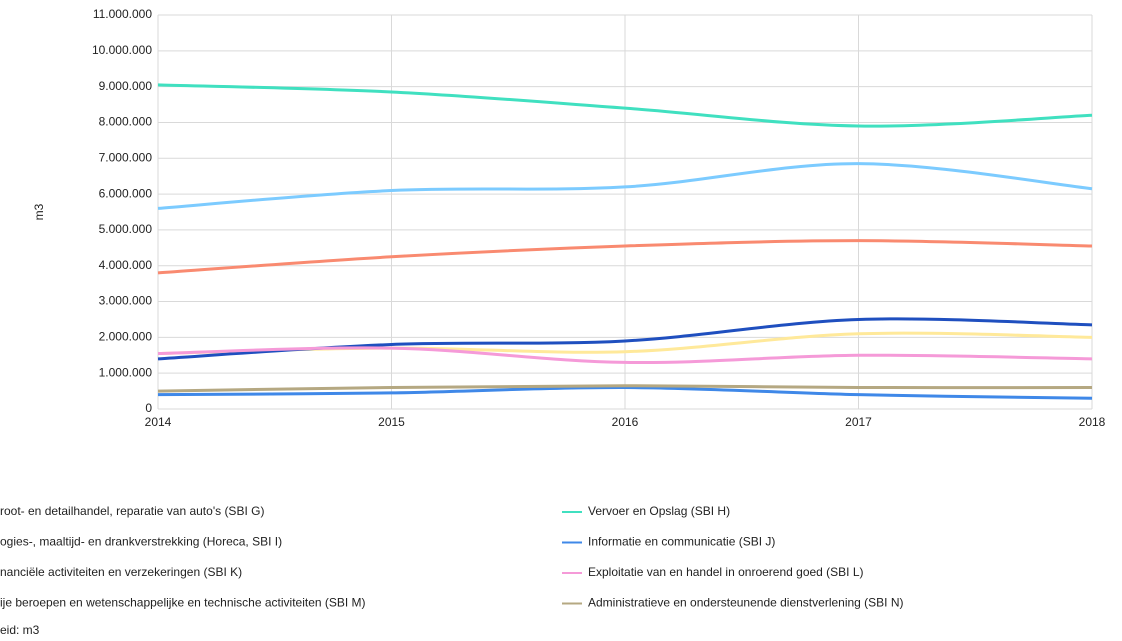  I want to click on y-tick-label: 3.000.000, so click(126, 301).